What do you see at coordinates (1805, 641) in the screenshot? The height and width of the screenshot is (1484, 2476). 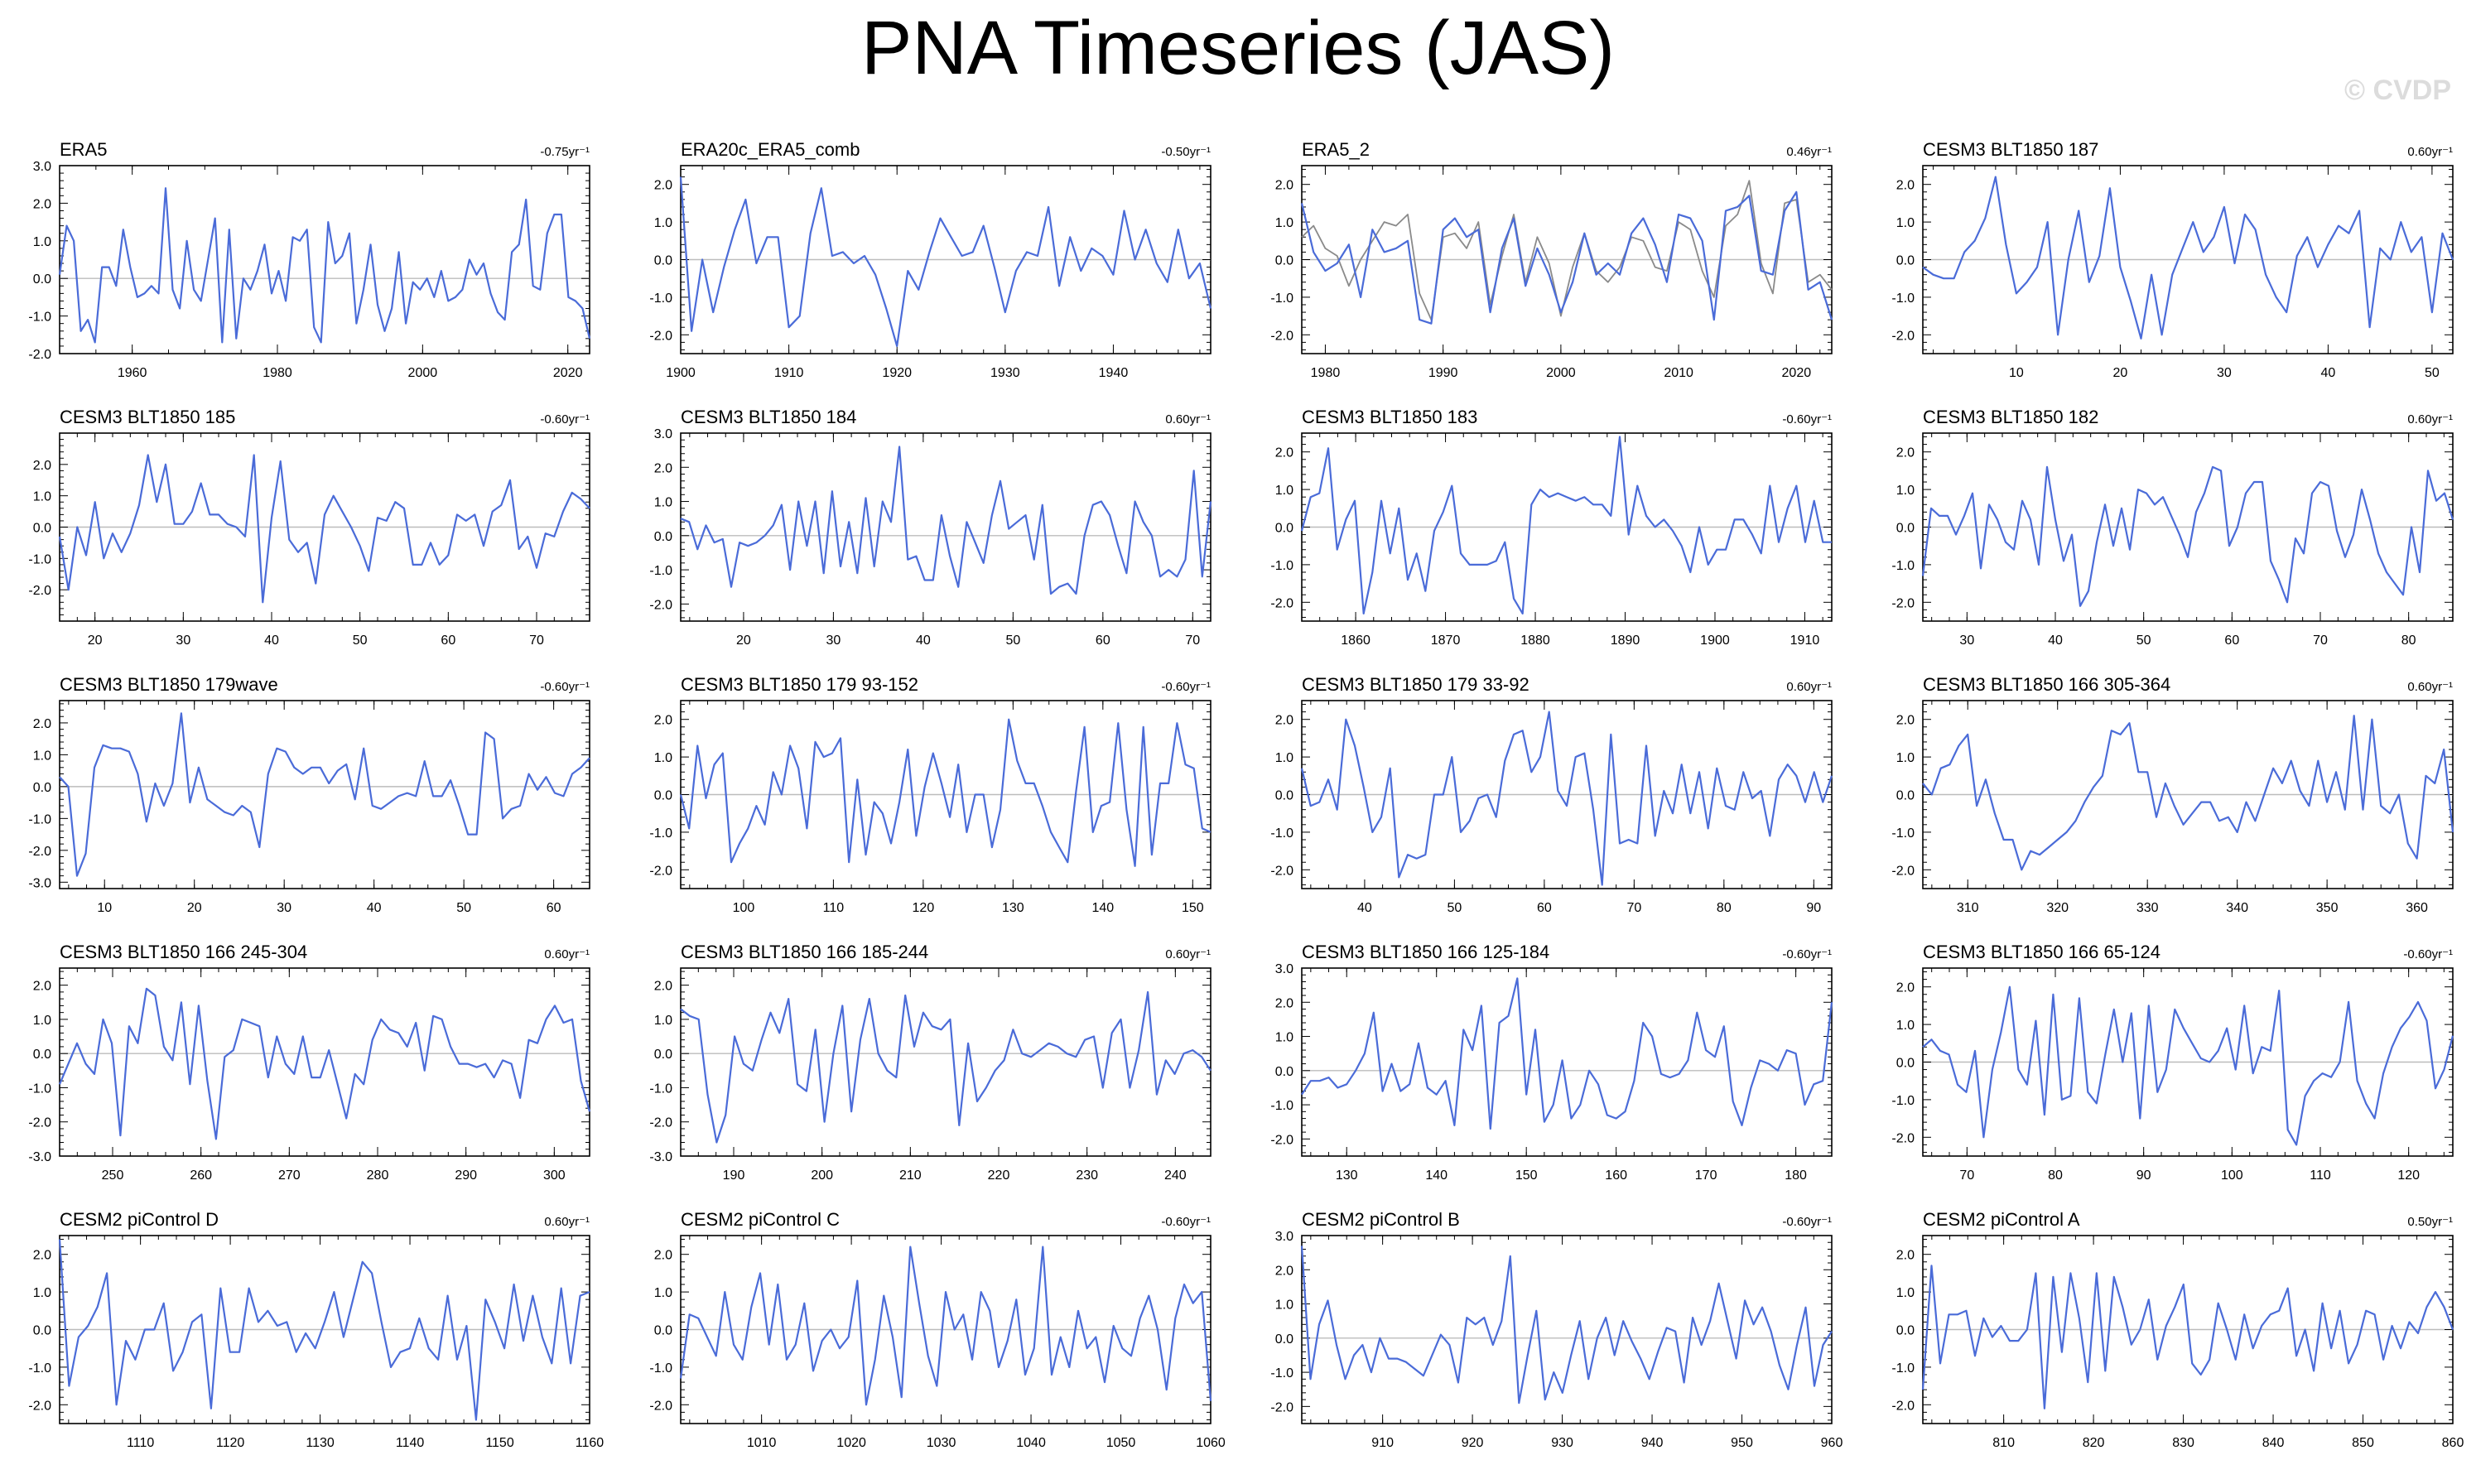 I see `x-tick-label: 1910` at bounding box center [1805, 641].